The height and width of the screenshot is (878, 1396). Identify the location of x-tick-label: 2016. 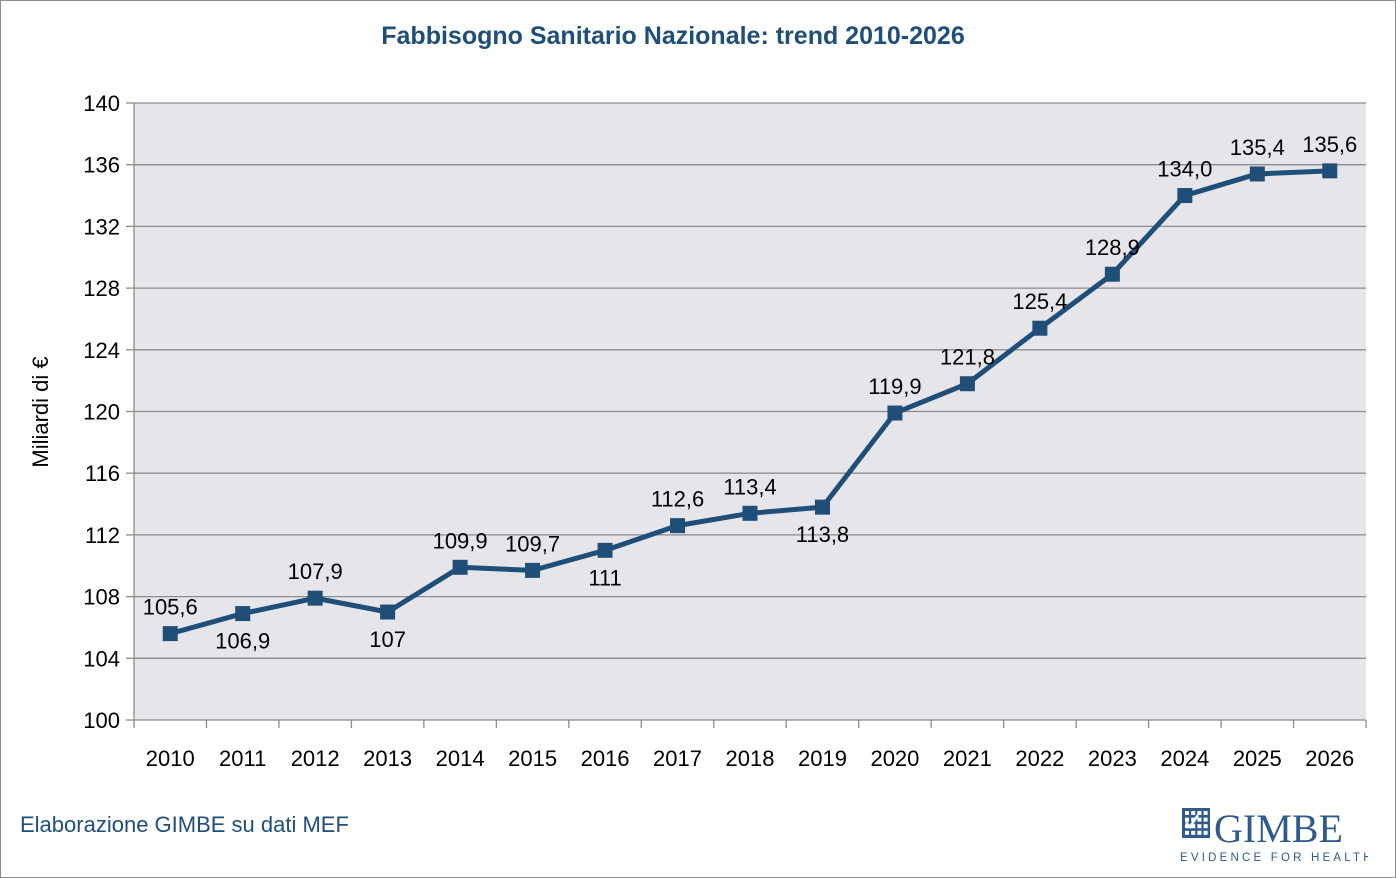
(605, 758).